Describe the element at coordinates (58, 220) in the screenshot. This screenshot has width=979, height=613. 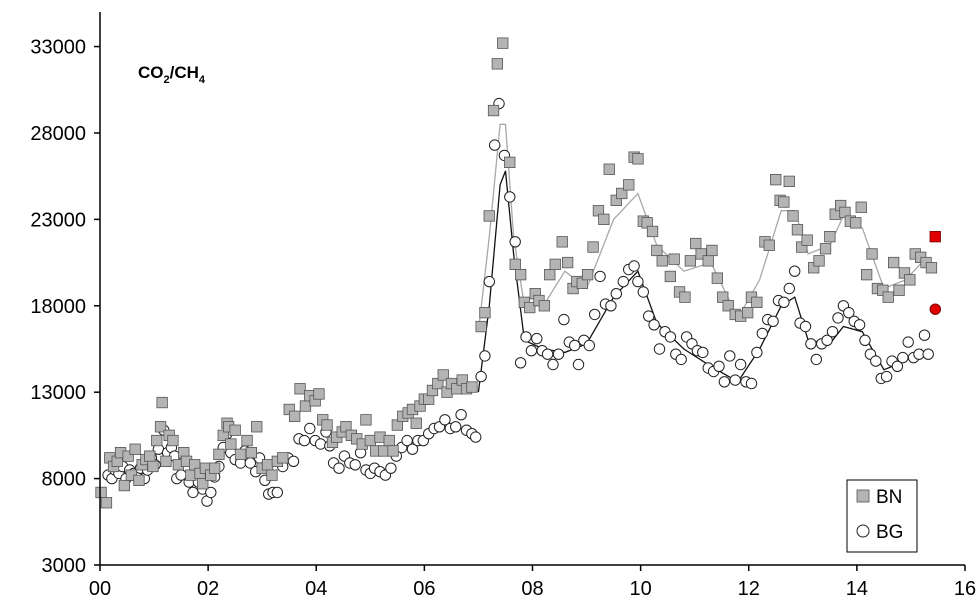
I see `y-tick-label: 23000` at that location.